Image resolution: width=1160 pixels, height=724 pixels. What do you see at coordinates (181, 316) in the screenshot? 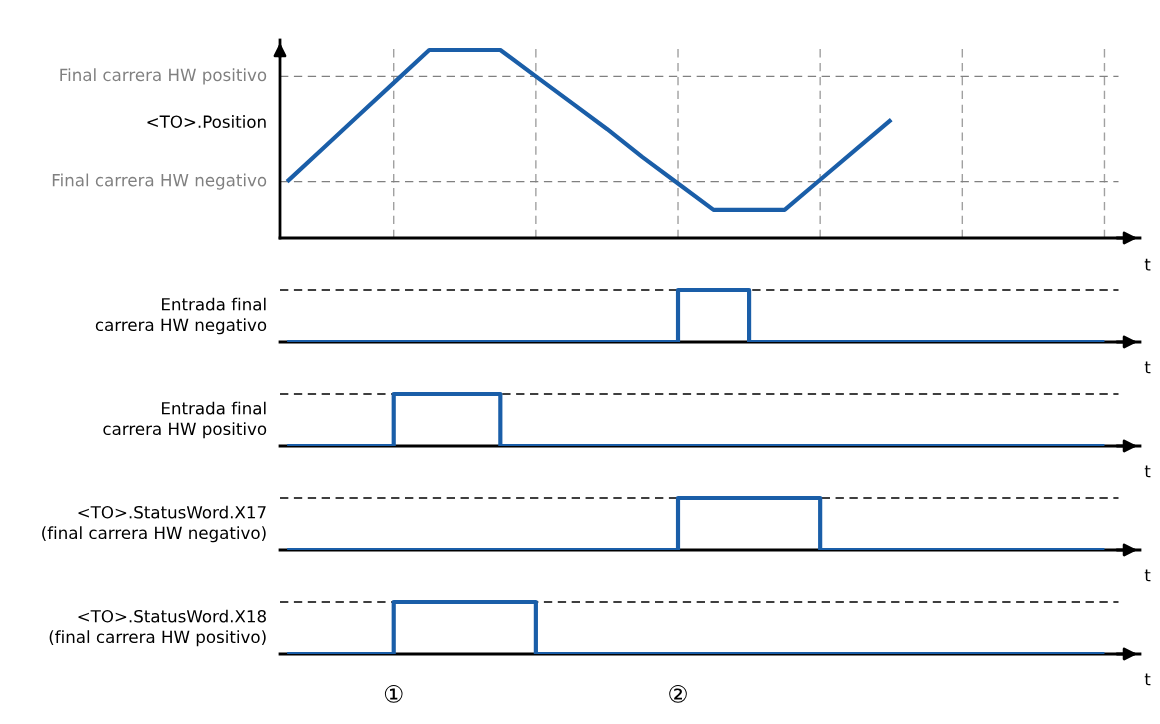
I see `y-axis-title: Entrada final carrera HW negativo` at bounding box center [181, 316].